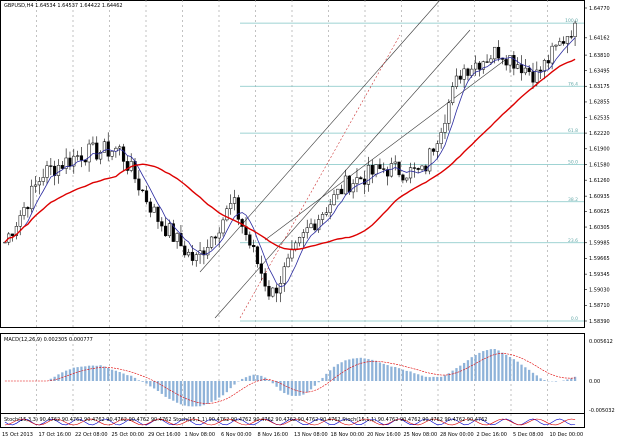  I want to click on fib-level-label: 76.4, so click(573, 84).